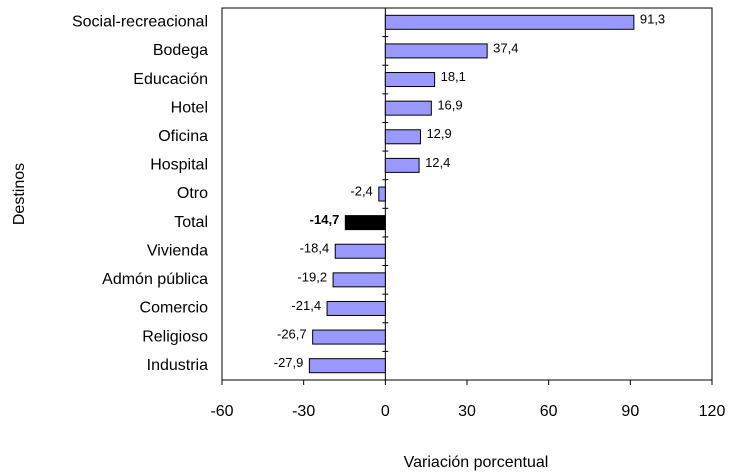 This screenshot has width=730, height=474. What do you see at coordinates (325, 219) in the screenshot?
I see `value-label: -14,7` at bounding box center [325, 219].